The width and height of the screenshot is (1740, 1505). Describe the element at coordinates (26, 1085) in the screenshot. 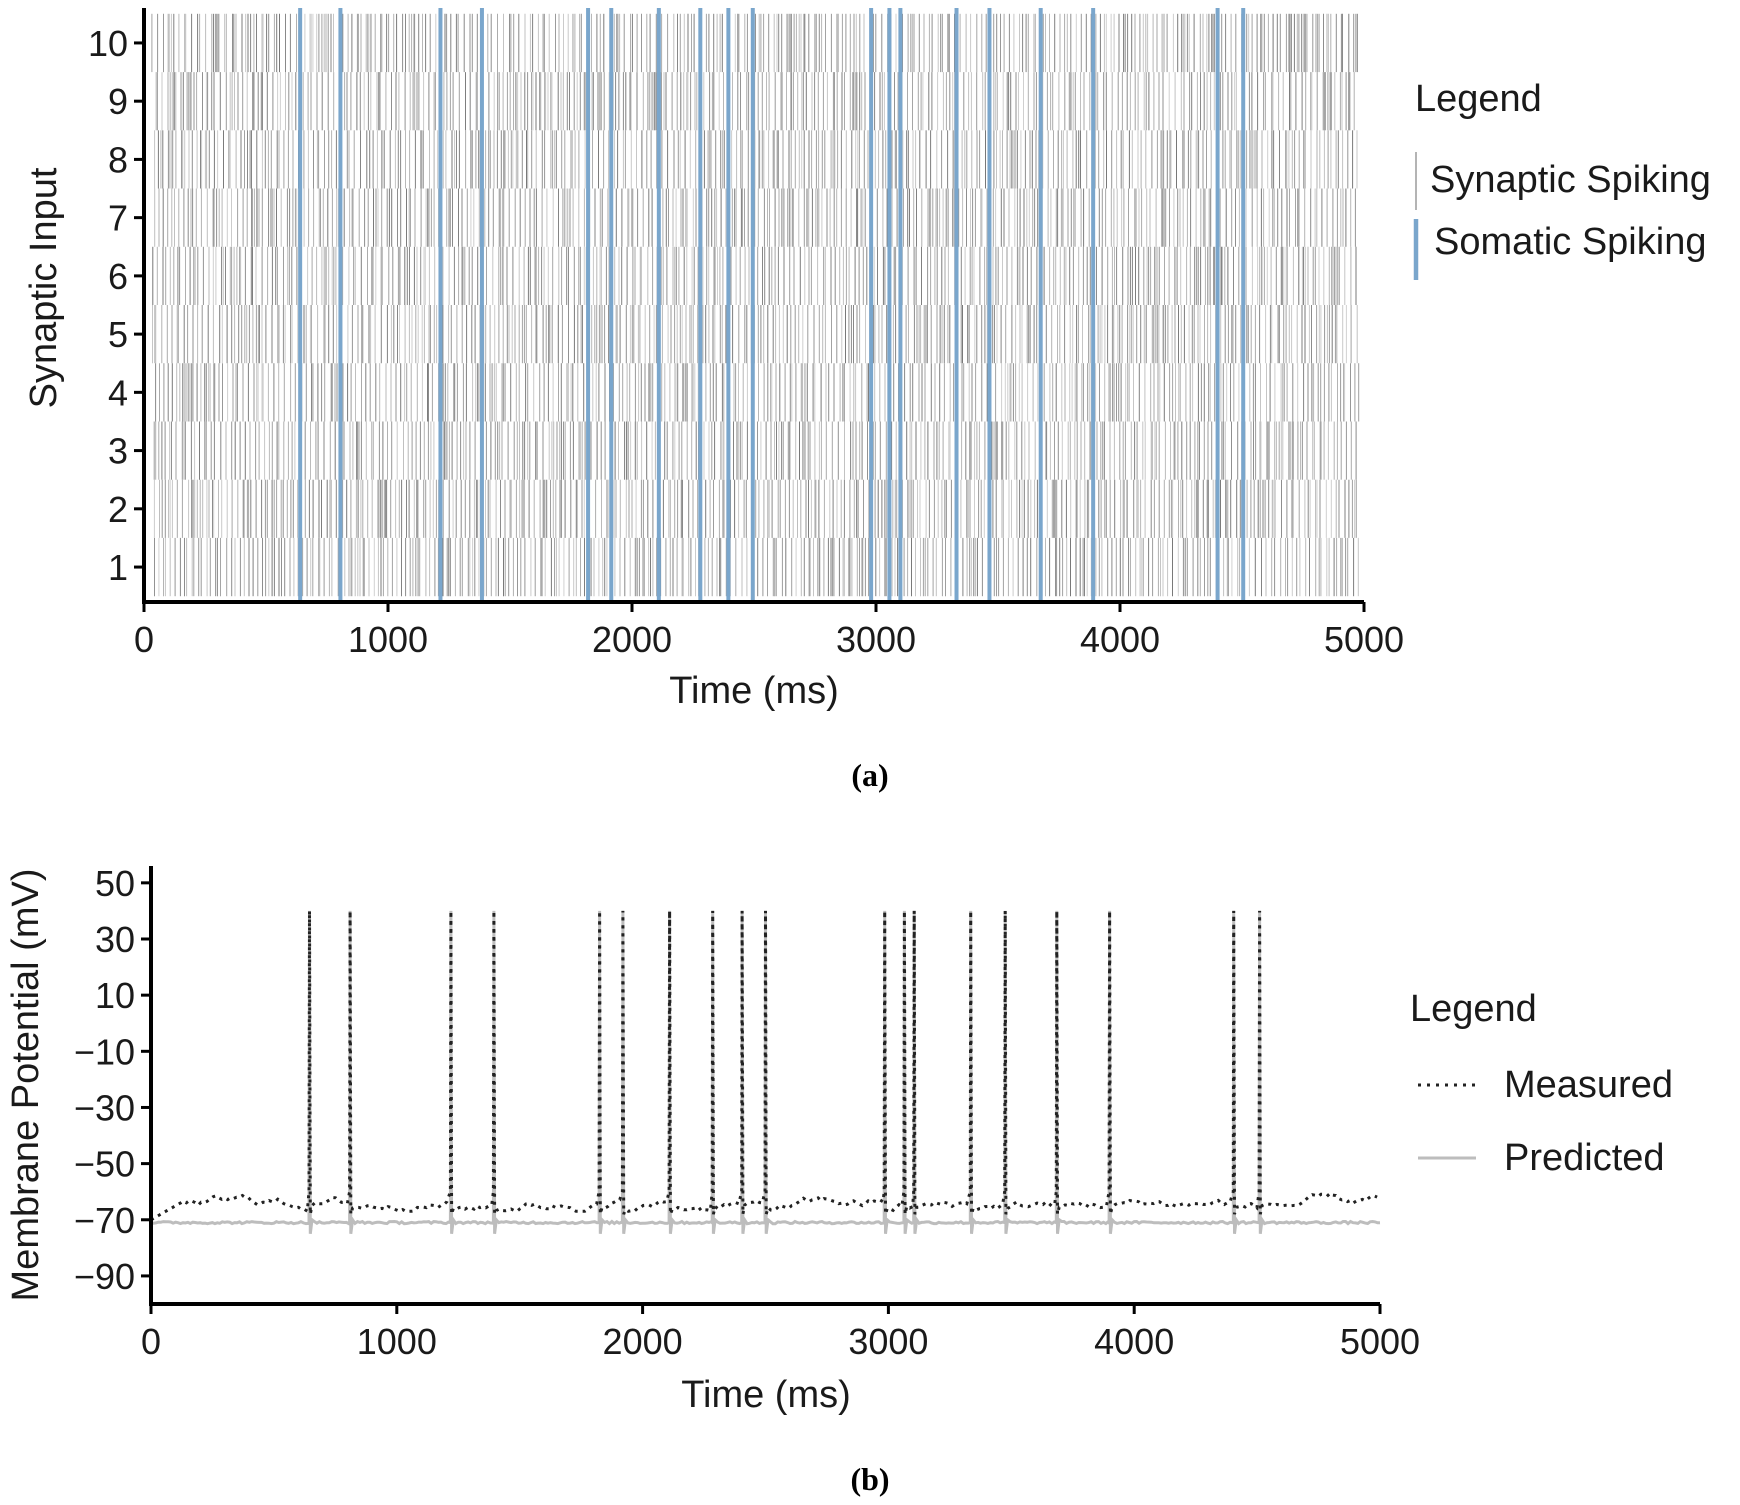

I see `panel-b-y-axis-title: Membrane Potential (mV)` at that location.